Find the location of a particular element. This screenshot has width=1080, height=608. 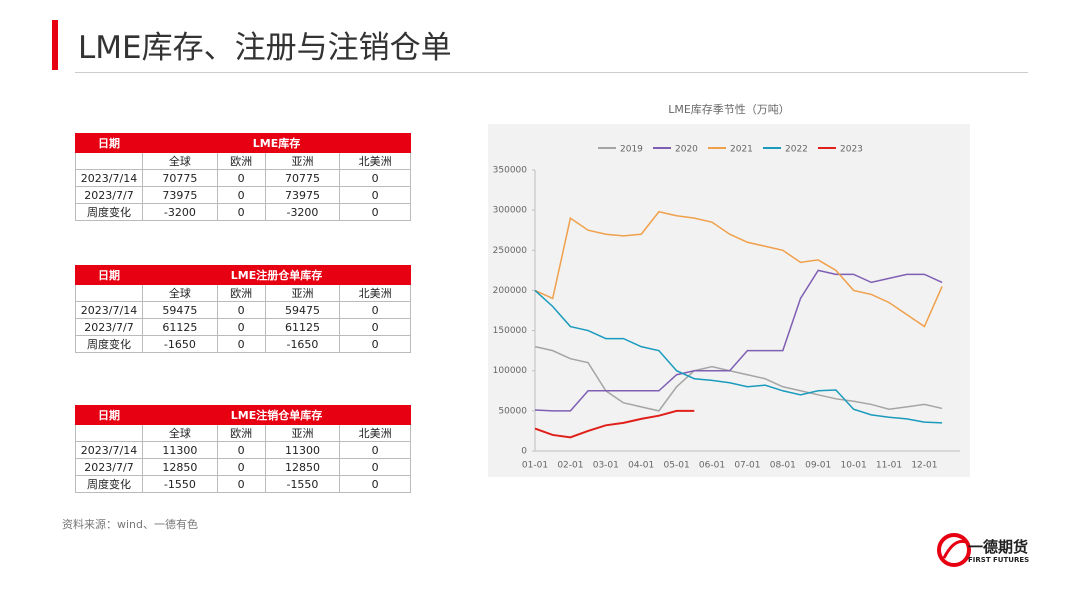

logo-sub: FIRST FUTURES is located at coordinates (999, 560).